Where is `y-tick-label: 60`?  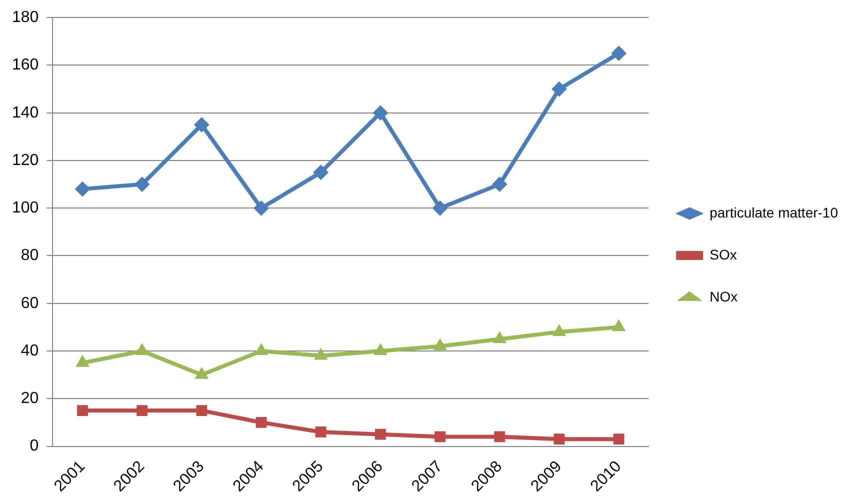 y-tick-label: 60 is located at coordinates (29, 303).